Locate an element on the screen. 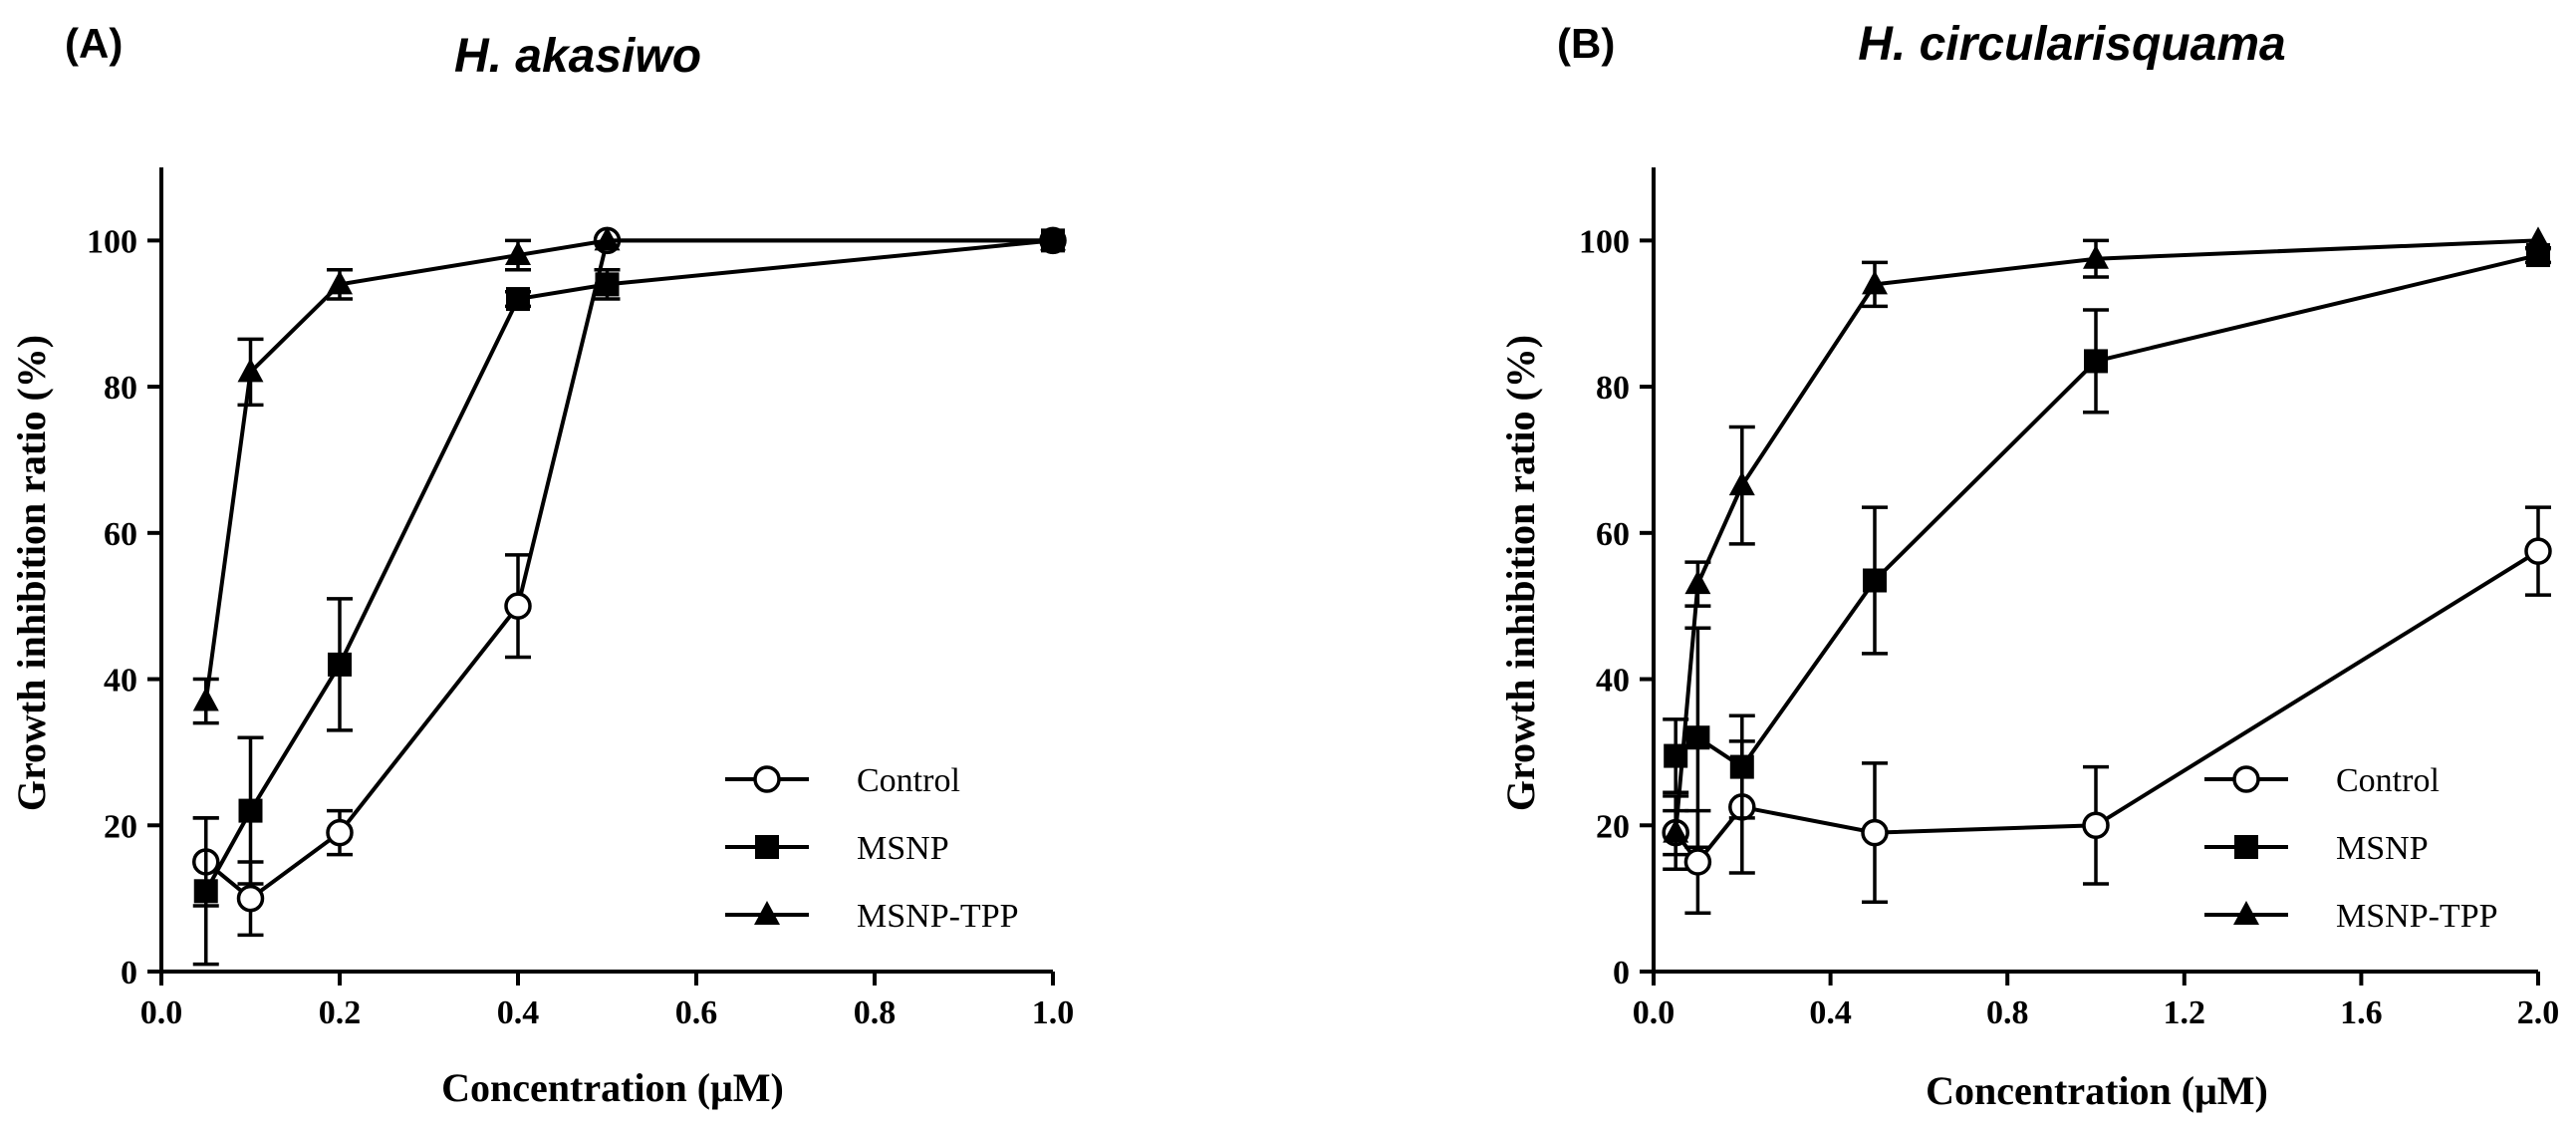 This screenshot has width=2576, height=1128. series-control is located at coordinates (2107, 710).